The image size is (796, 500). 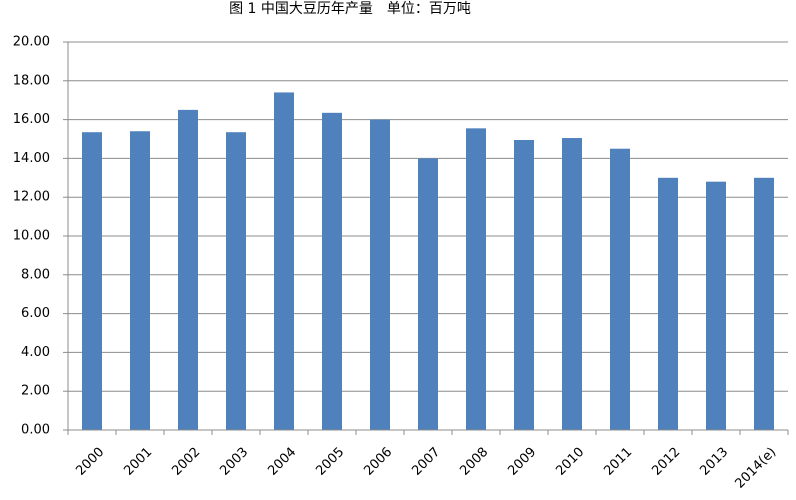 What do you see at coordinates (35, 391) in the screenshot?
I see `y-tick-label: 2.00` at bounding box center [35, 391].